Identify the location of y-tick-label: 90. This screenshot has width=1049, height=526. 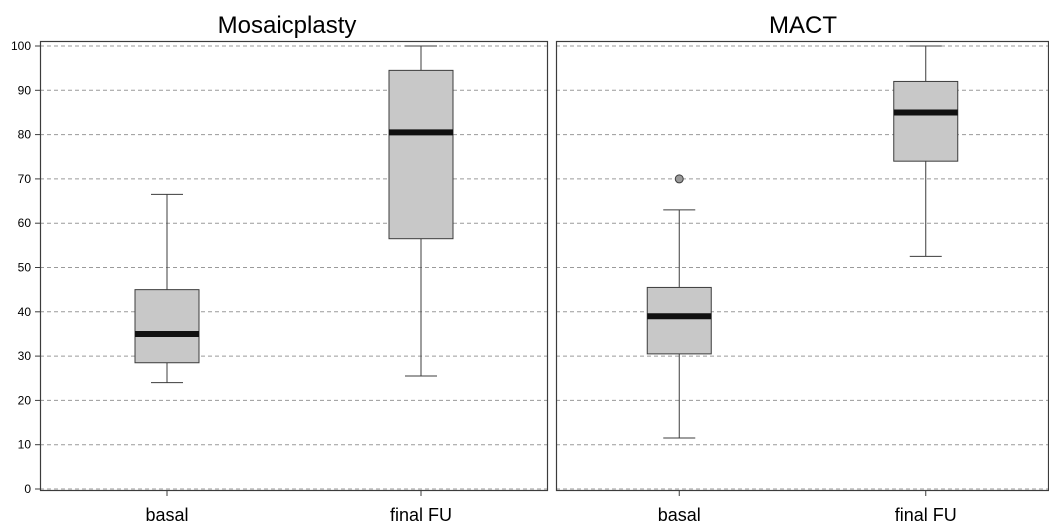
(25, 90).